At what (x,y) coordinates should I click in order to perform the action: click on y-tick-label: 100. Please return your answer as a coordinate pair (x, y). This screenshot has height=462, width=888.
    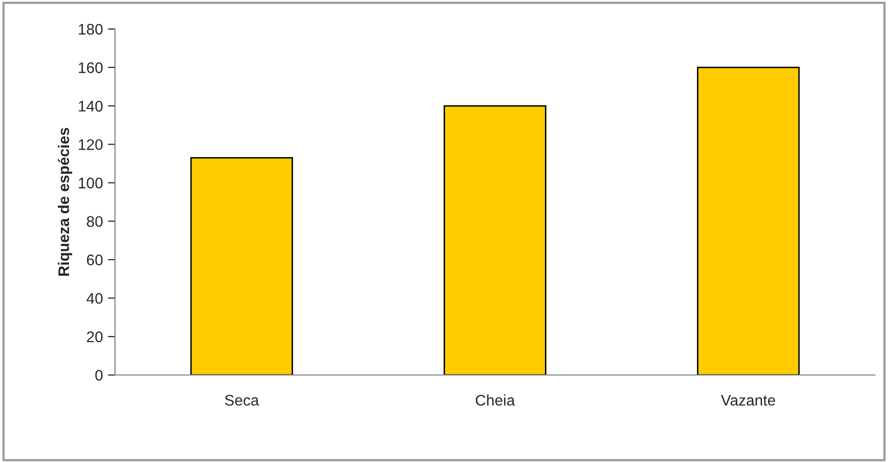
    Looking at the image, I should click on (90, 183).